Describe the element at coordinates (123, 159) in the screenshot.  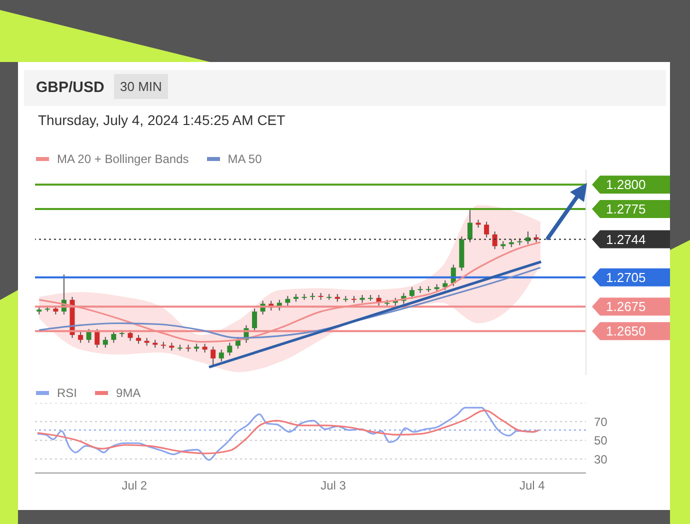
I see `legend-label: MA 20 + Bollinger Bands` at that location.